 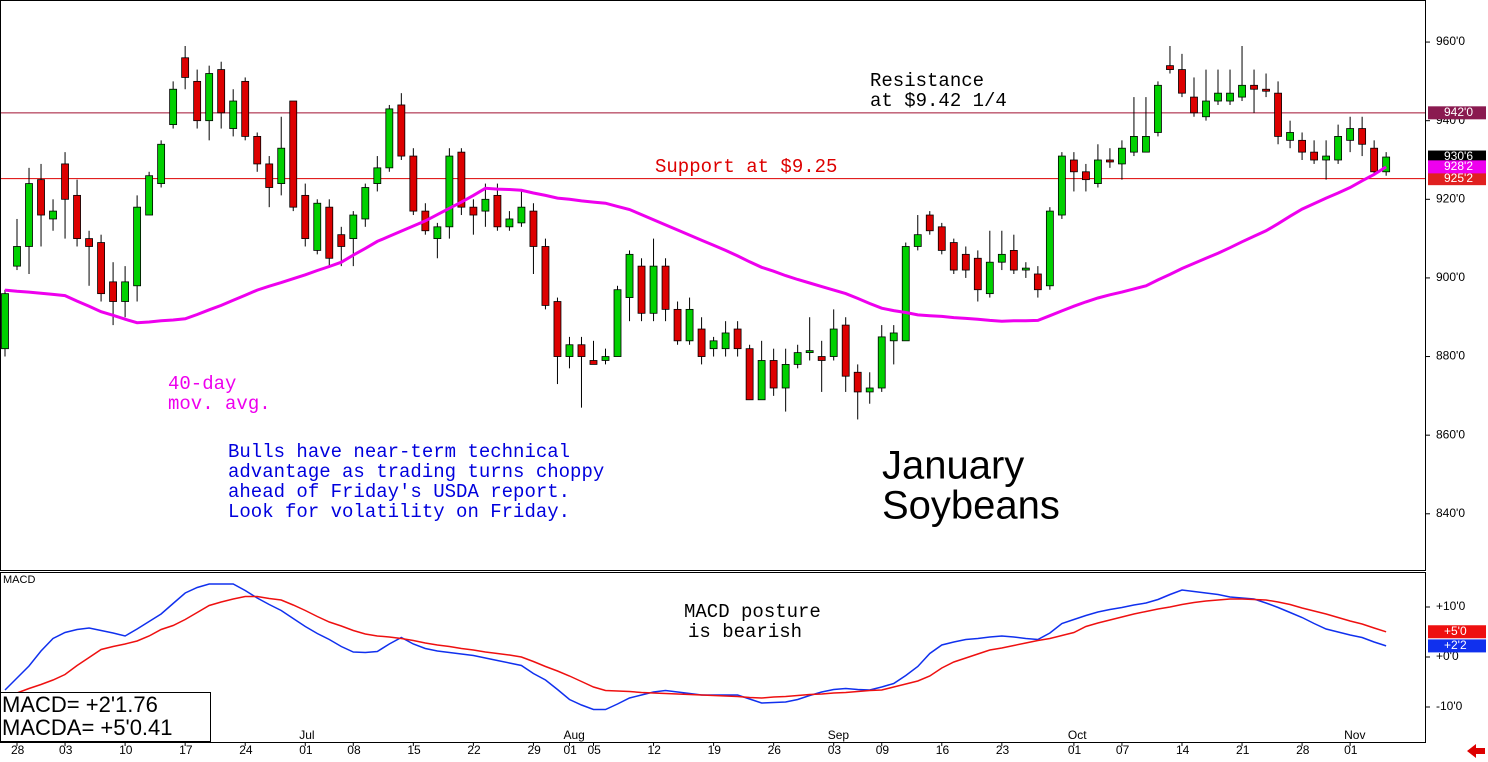 I want to click on y-tick-label: 880'0, so click(x=1450, y=356).